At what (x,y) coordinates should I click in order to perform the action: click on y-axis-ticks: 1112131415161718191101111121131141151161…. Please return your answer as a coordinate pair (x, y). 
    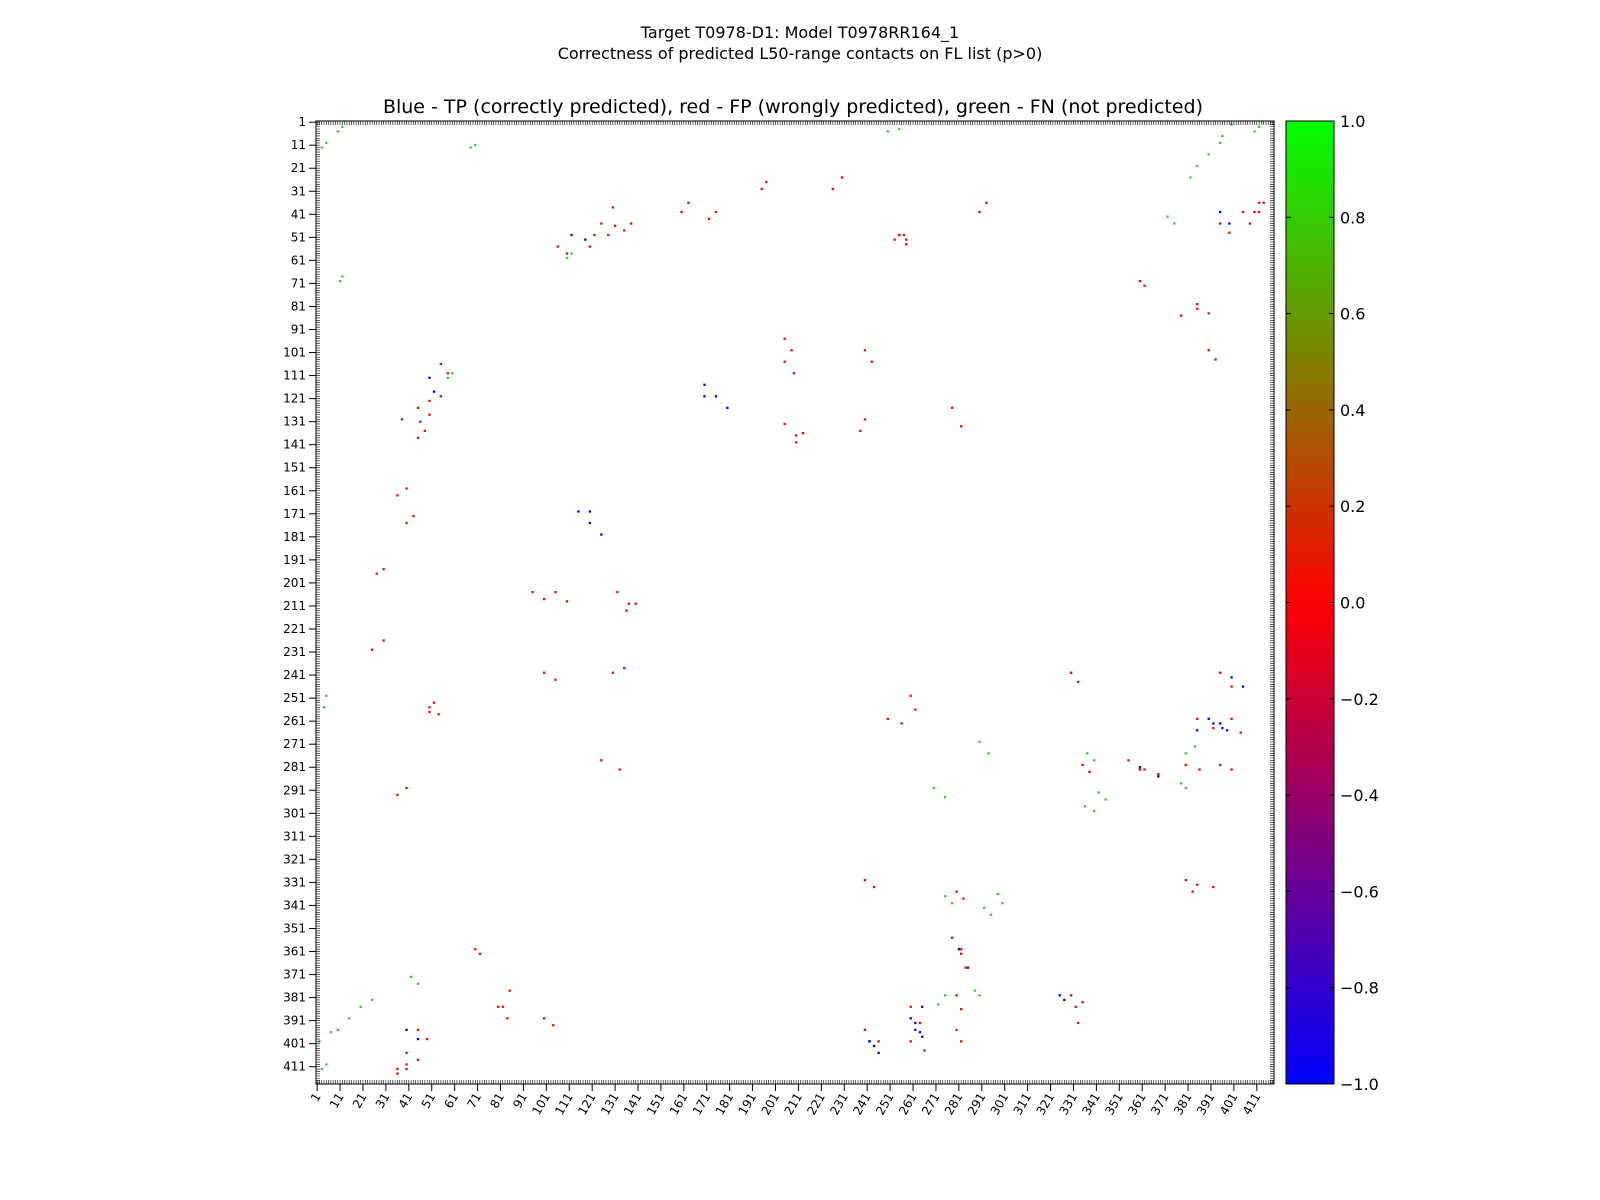
    Looking at the image, I should click on (299, 594).